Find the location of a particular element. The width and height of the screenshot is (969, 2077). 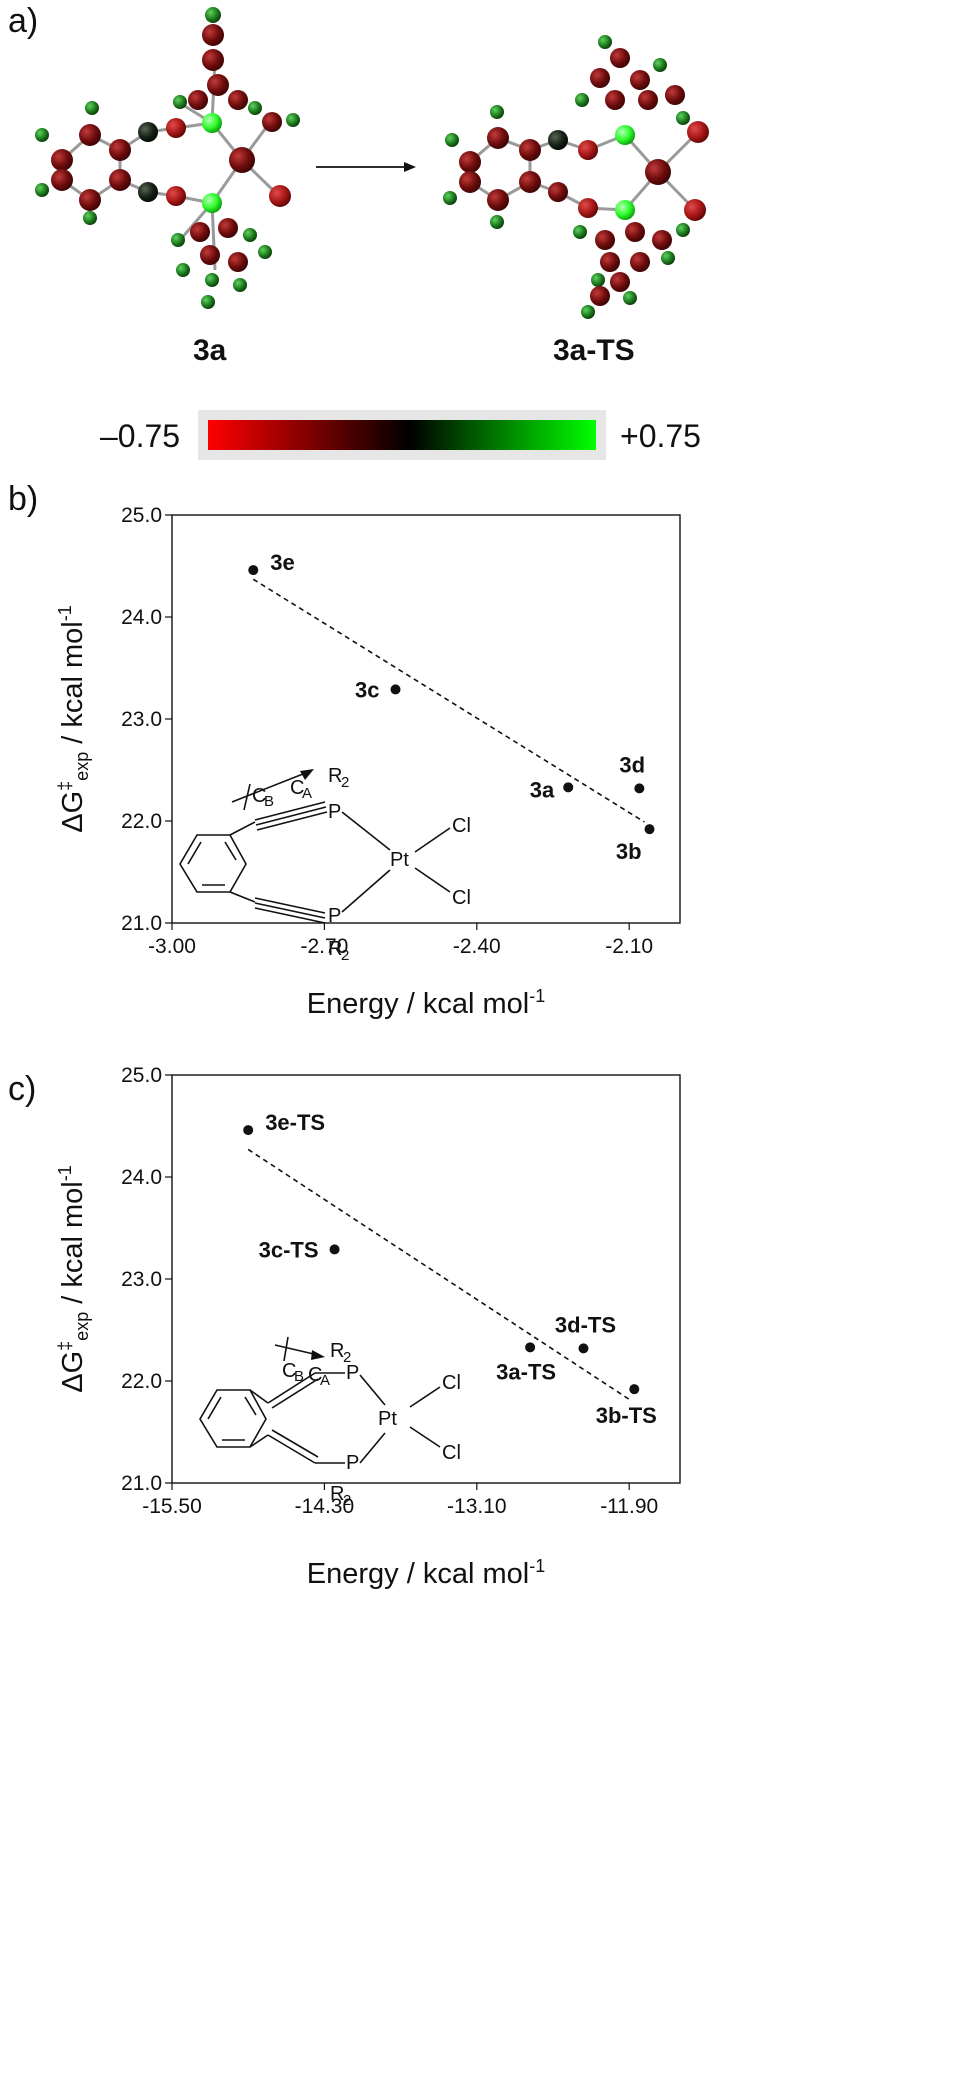

point-label-3b: 3b is located at coordinates (629, 851).